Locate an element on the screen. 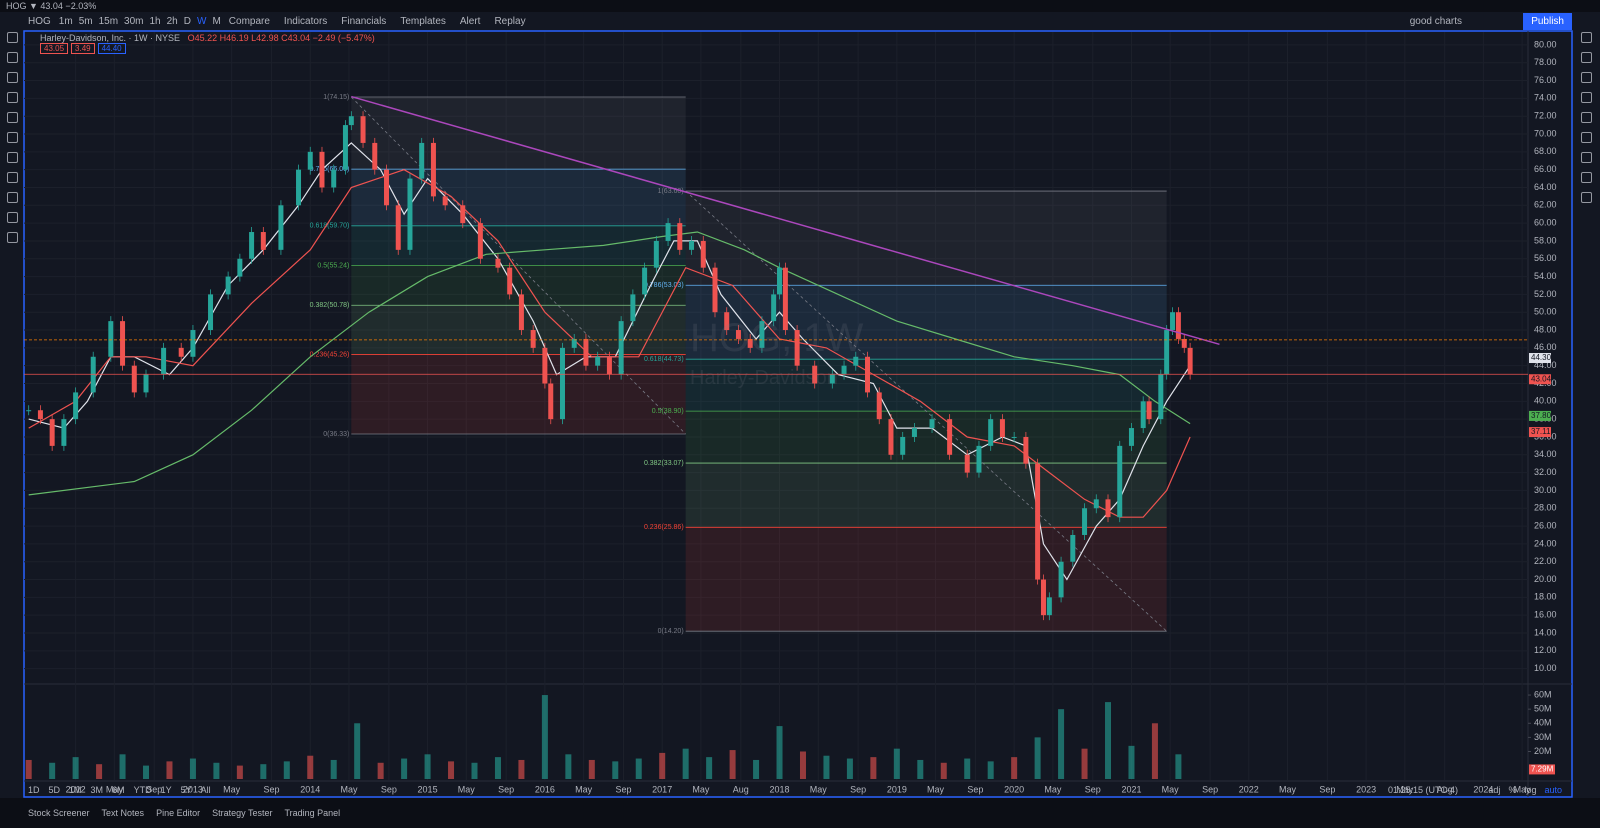  notifications-icon is located at coordinates (1586, 197).